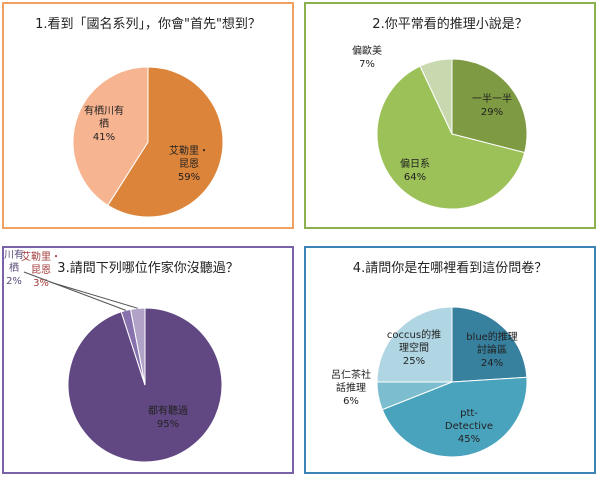 This screenshot has height=478, width=600. I want to click on chart-1-svg: 艾勒里・昆恩 59% 有栖川有栖 41%, so click(148, 142).